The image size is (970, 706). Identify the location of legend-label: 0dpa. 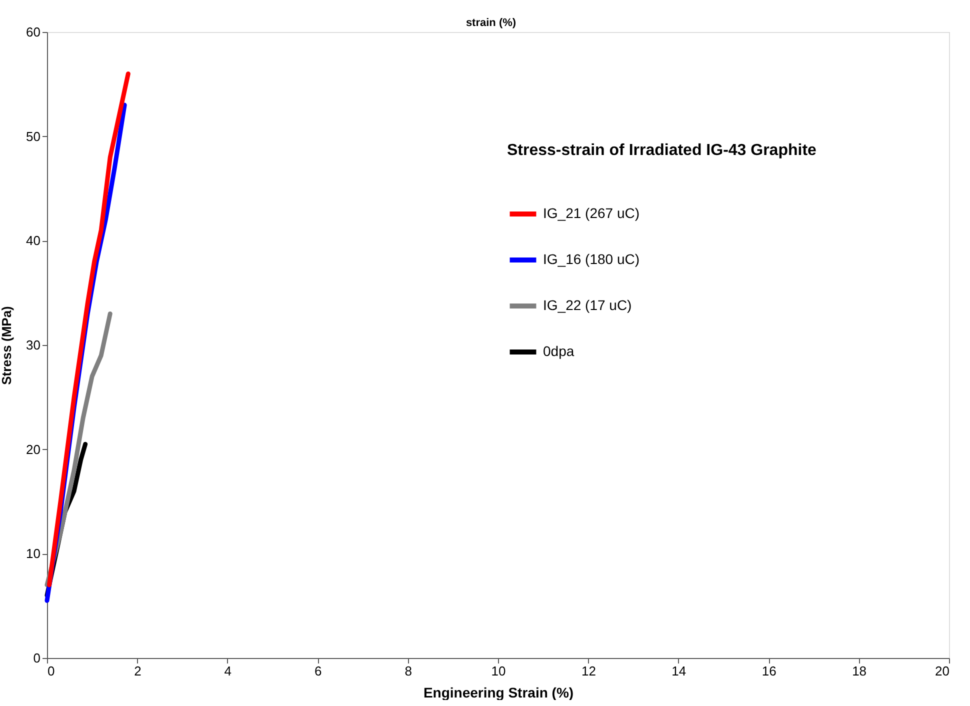
(558, 351).